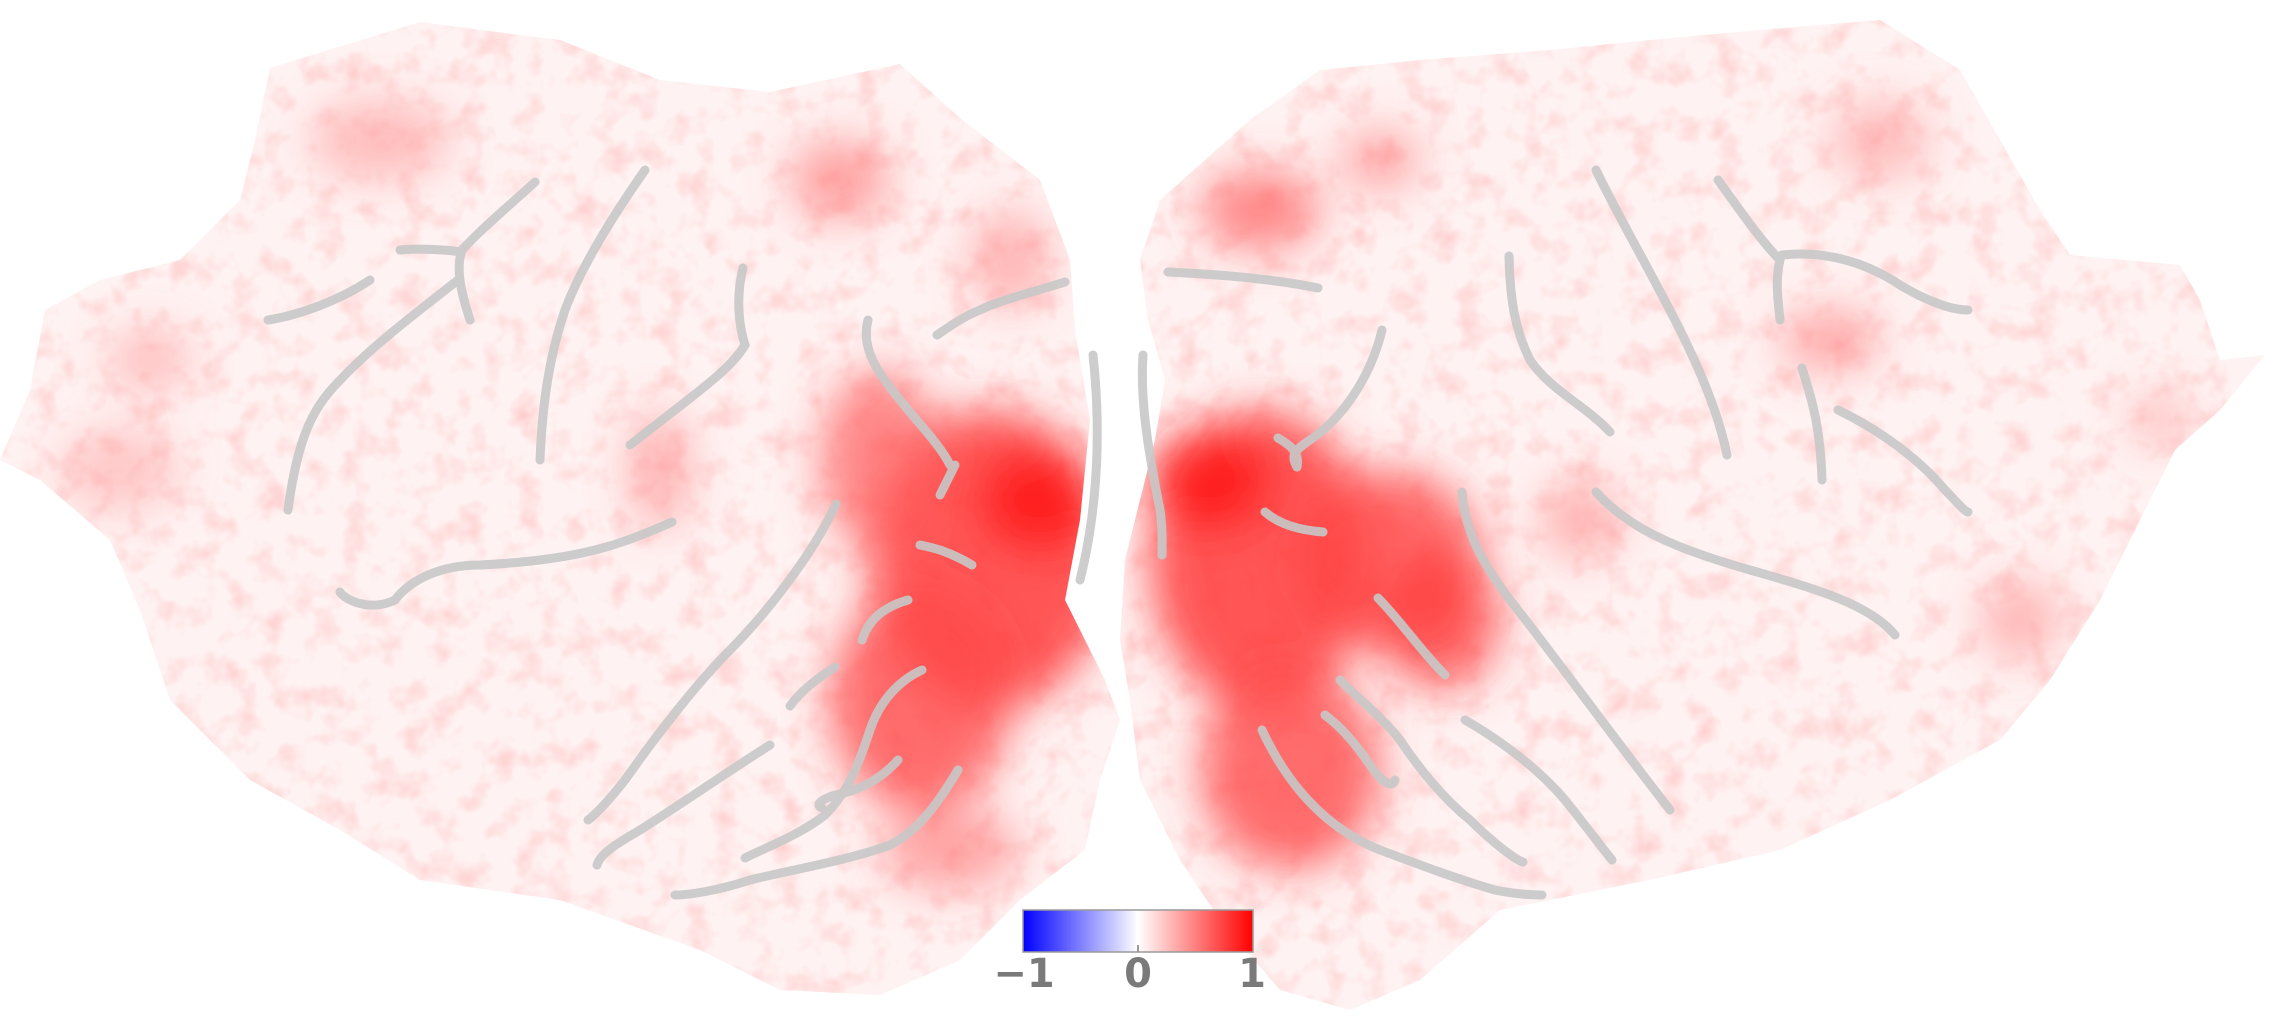 The width and height of the screenshot is (2274, 1024). I want to click on colorbar-tick-label-min: −1, so click(1024, 974).